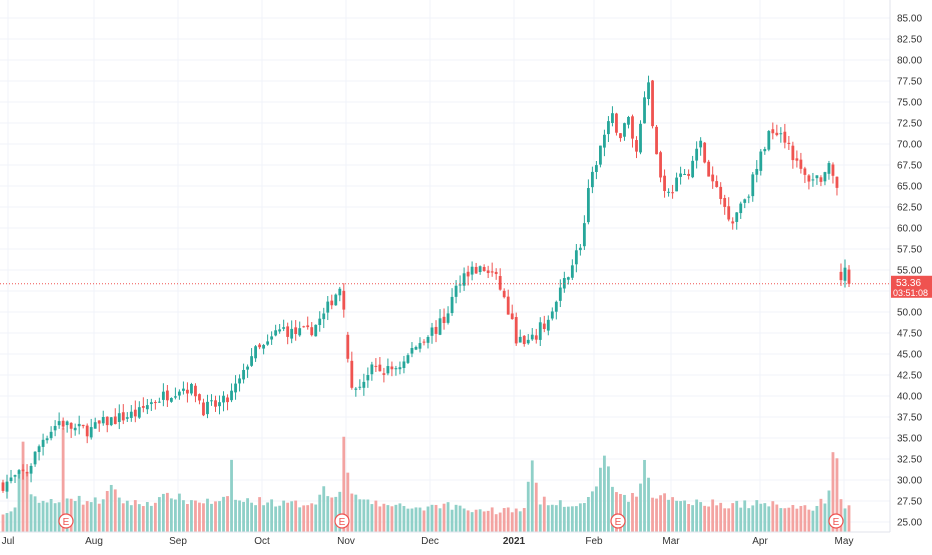 The height and width of the screenshot is (555, 932). What do you see at coordinates (594, 541) in the screenshot?
I see `x-tick-label: Feb` at bounding box center [594, 541].